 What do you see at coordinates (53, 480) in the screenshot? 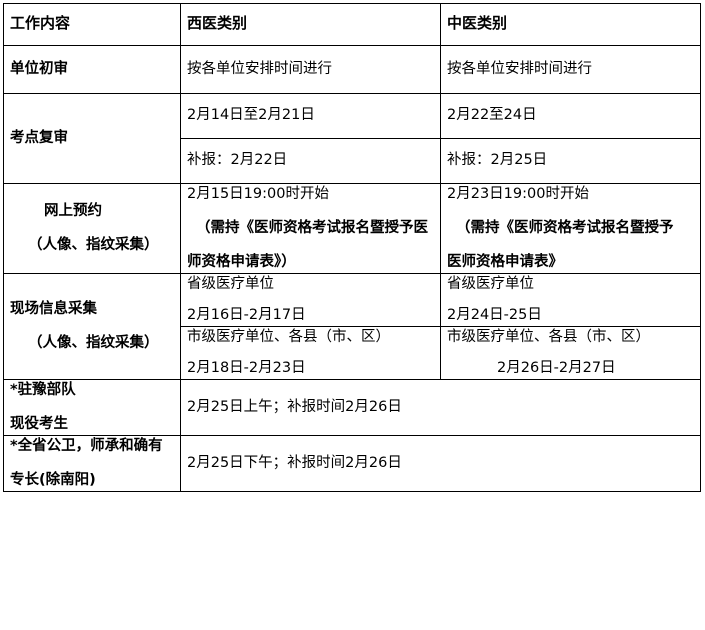
I see `public-health-candidates-label-line2: 专长(除南阳)` at bounding box center [53, 480].